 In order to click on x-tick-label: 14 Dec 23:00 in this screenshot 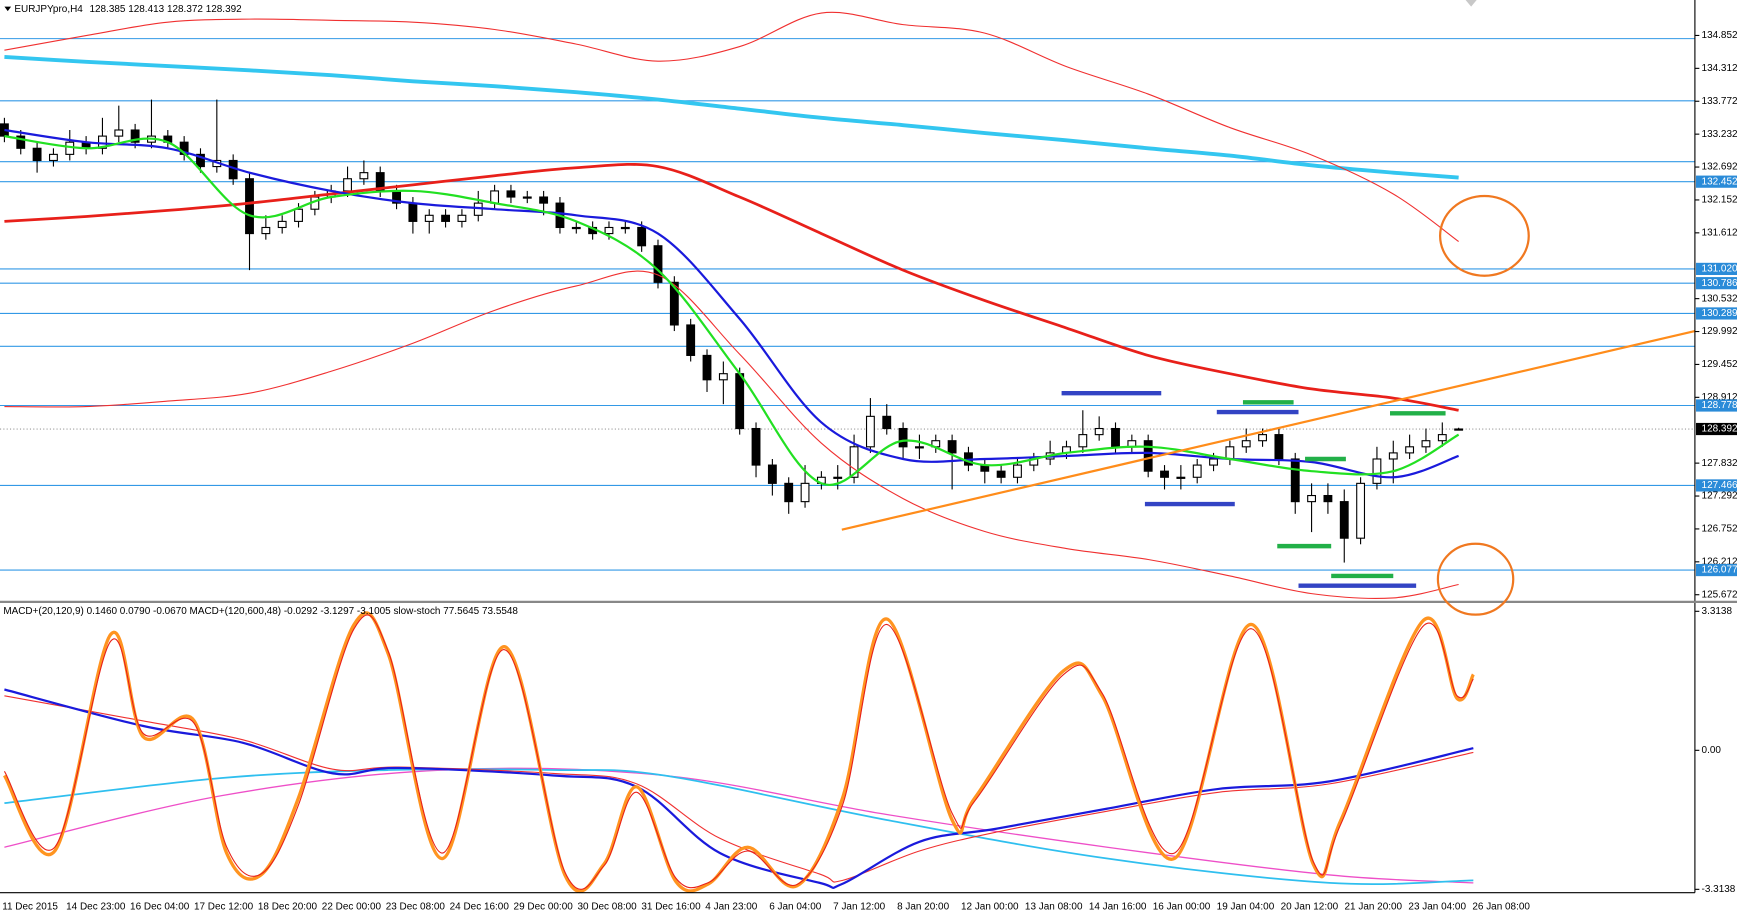, I will do `click(96, 907)`.